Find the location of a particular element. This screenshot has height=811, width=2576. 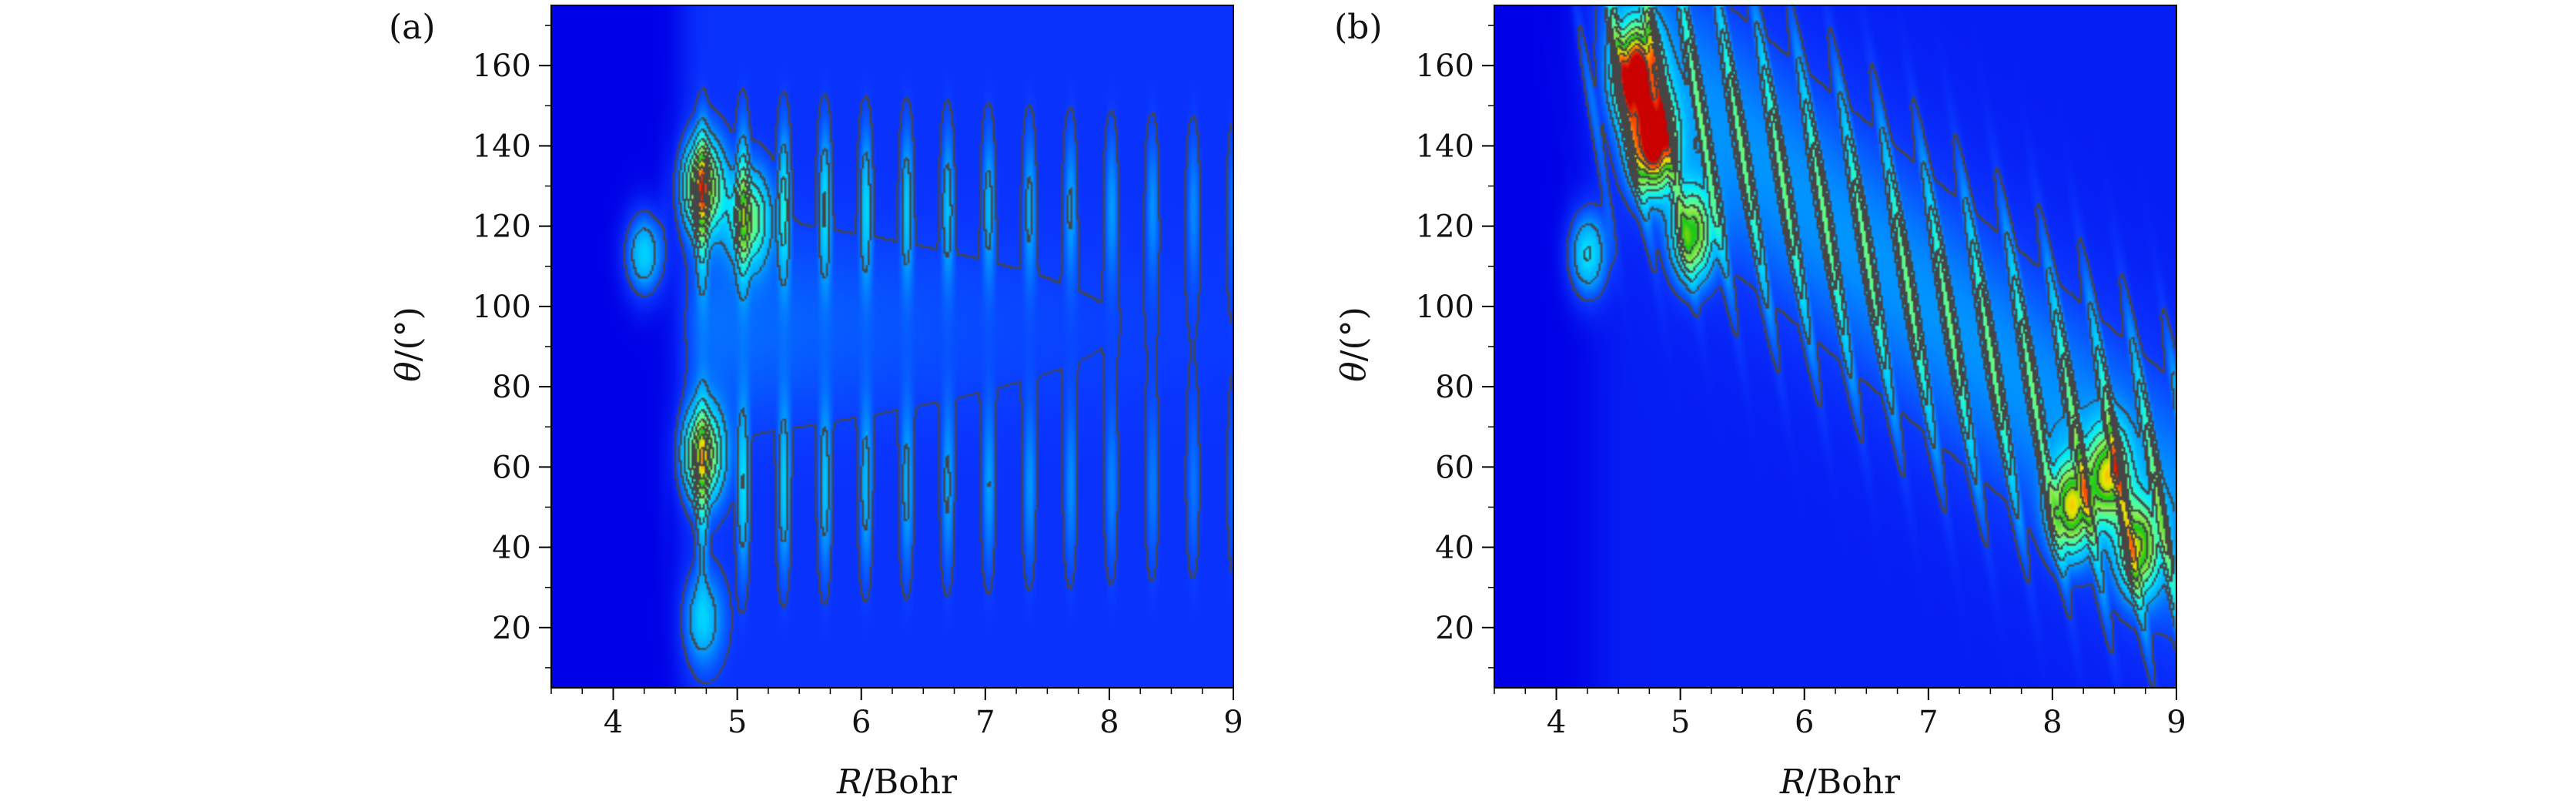

y-tick-label-b-0: 20 is located at coordinates (1454, 628).